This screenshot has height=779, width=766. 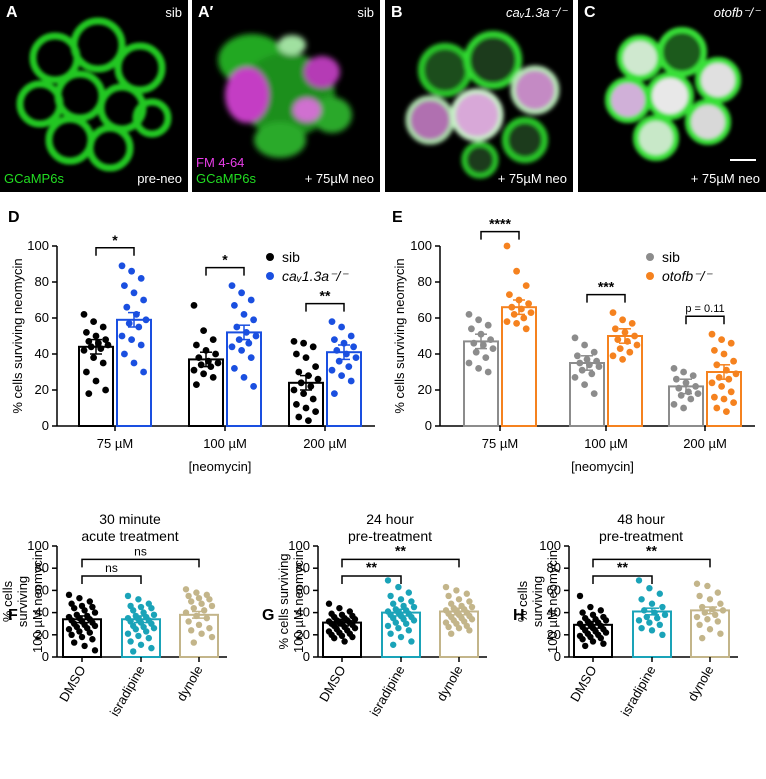 I want to click on x-tick-label: dynole, so click(x=449, y=683).